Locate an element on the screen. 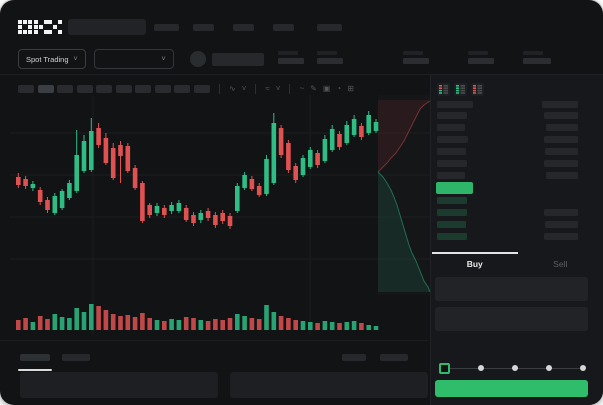 The width and height of the screenshot is (603, 405). search-input is located at coordinates (107, 27).